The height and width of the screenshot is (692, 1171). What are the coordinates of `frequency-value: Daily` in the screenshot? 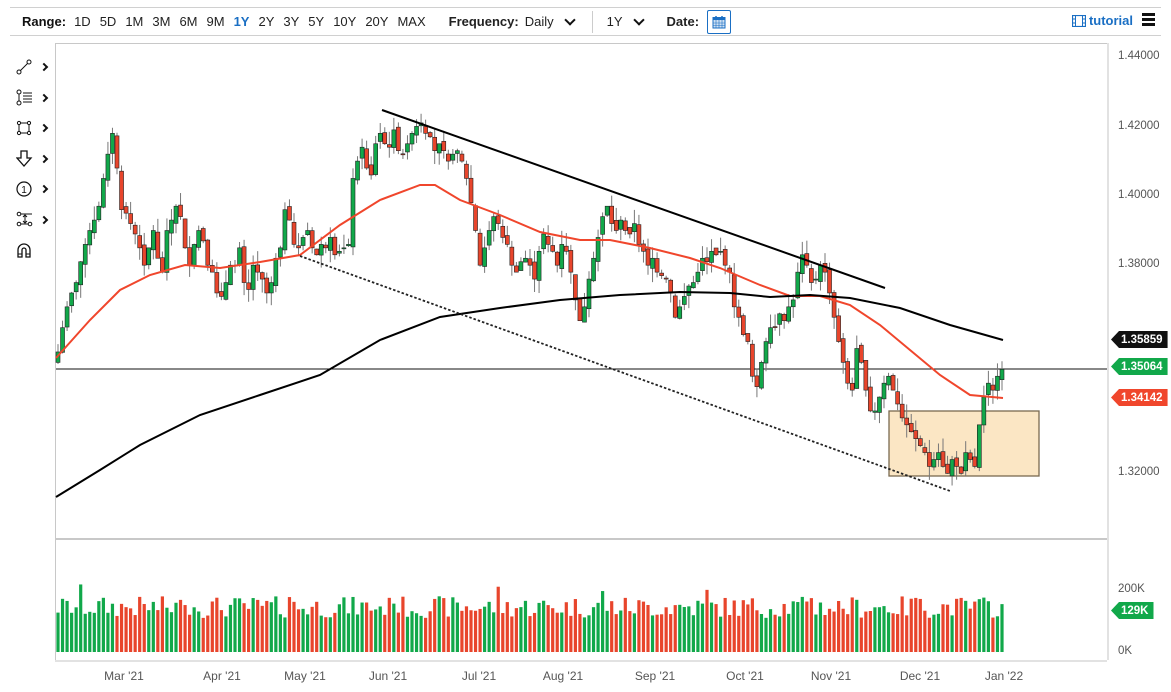 It's located at (539, 21).